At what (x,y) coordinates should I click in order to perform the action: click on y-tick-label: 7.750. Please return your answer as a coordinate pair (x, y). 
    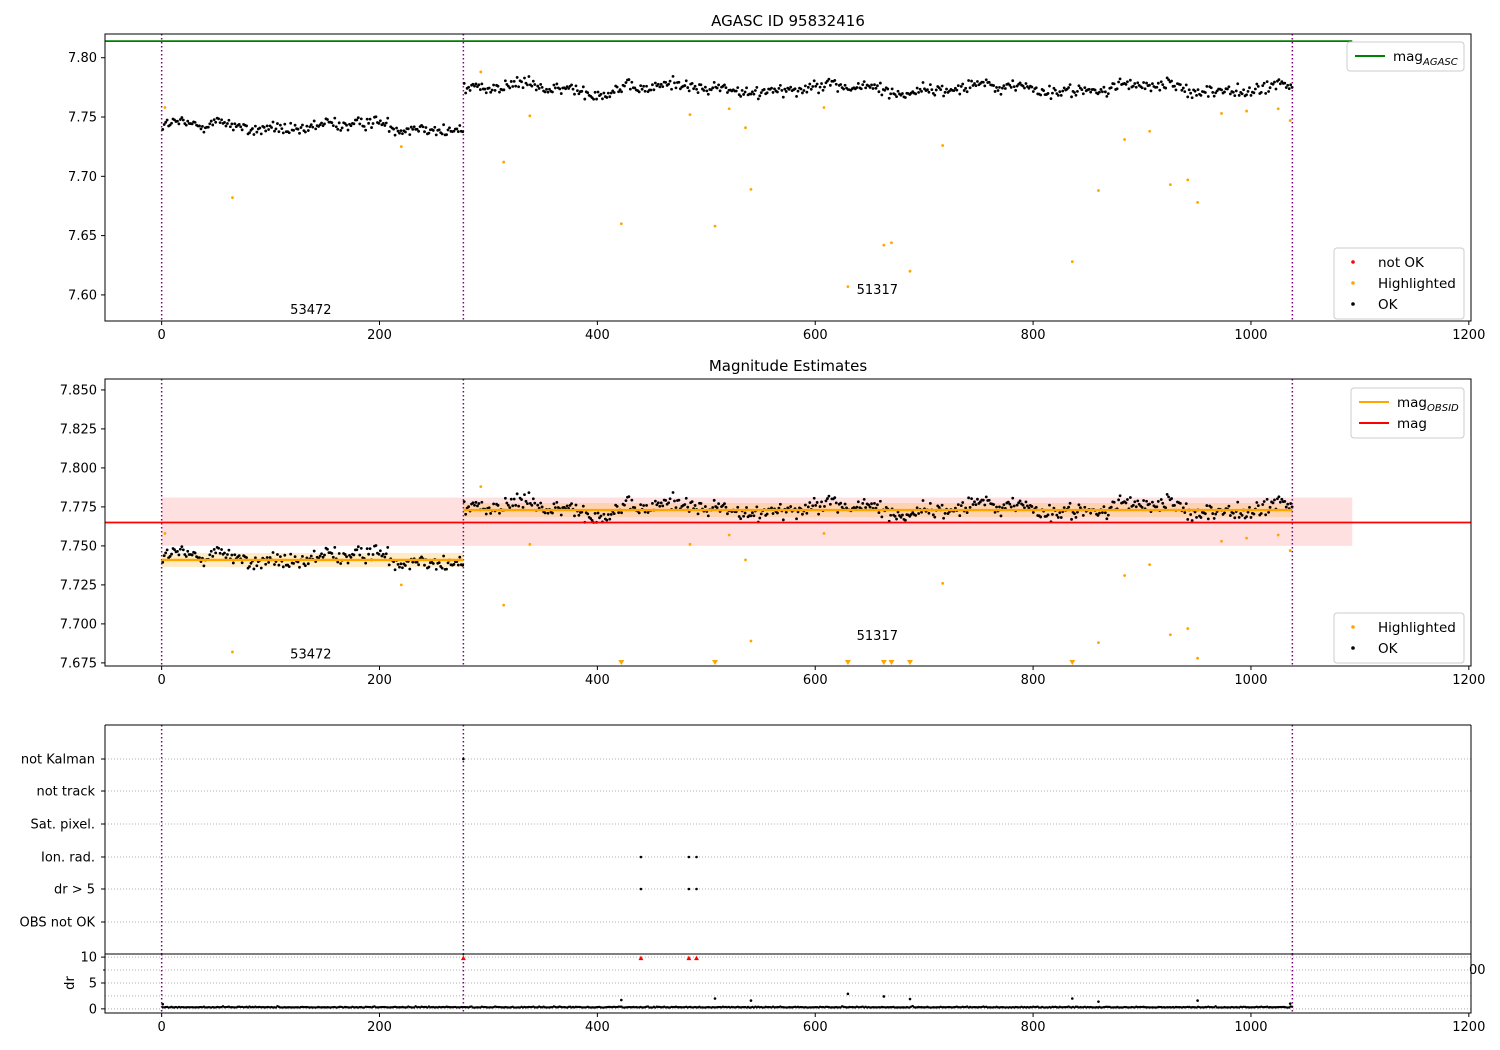
    Looking at the image, I should click on (78, 546).